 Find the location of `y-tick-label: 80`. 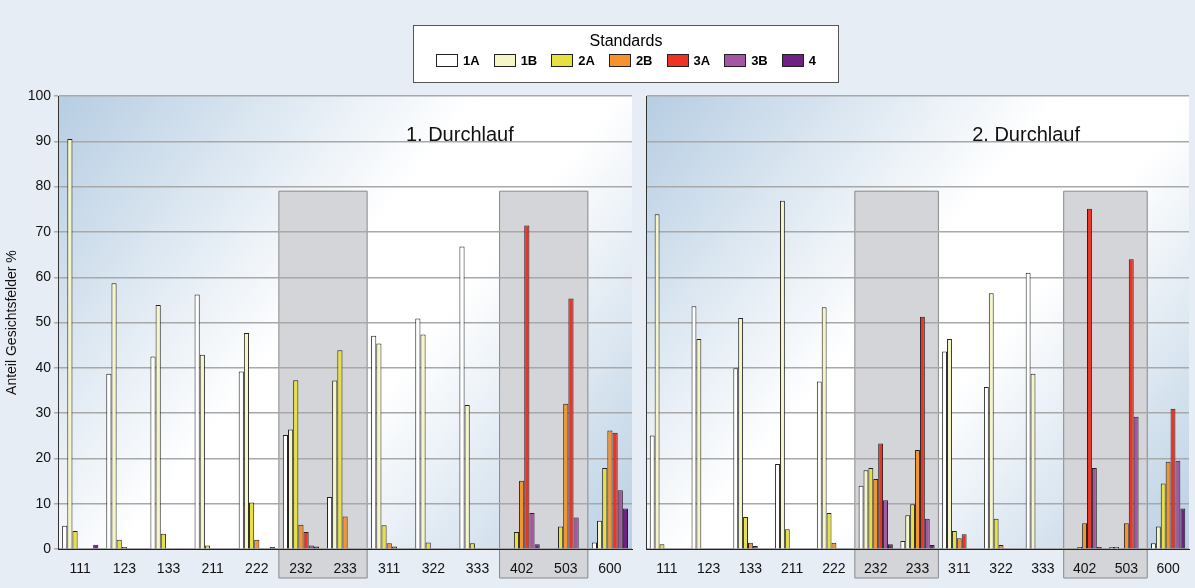

y-tick-label: 80 is located at coordinates (43, 185).